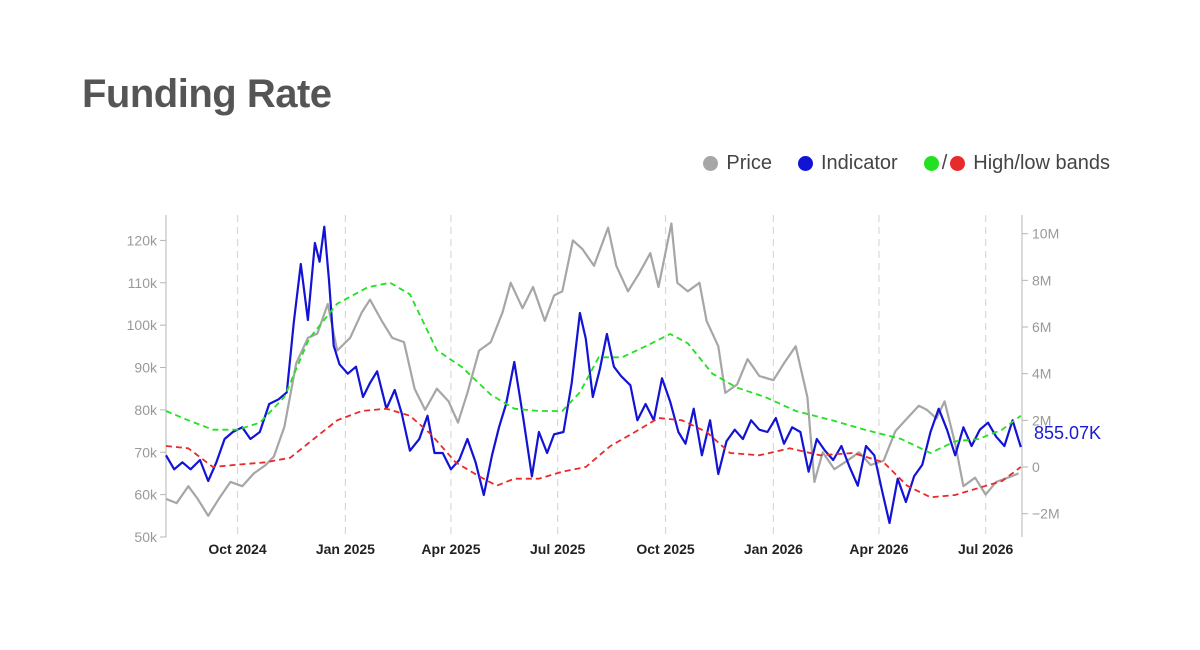 The width and height of the screenshot is (1200, 650). I want to click on x-tick-label: Jul 2026, so click(985, 549).